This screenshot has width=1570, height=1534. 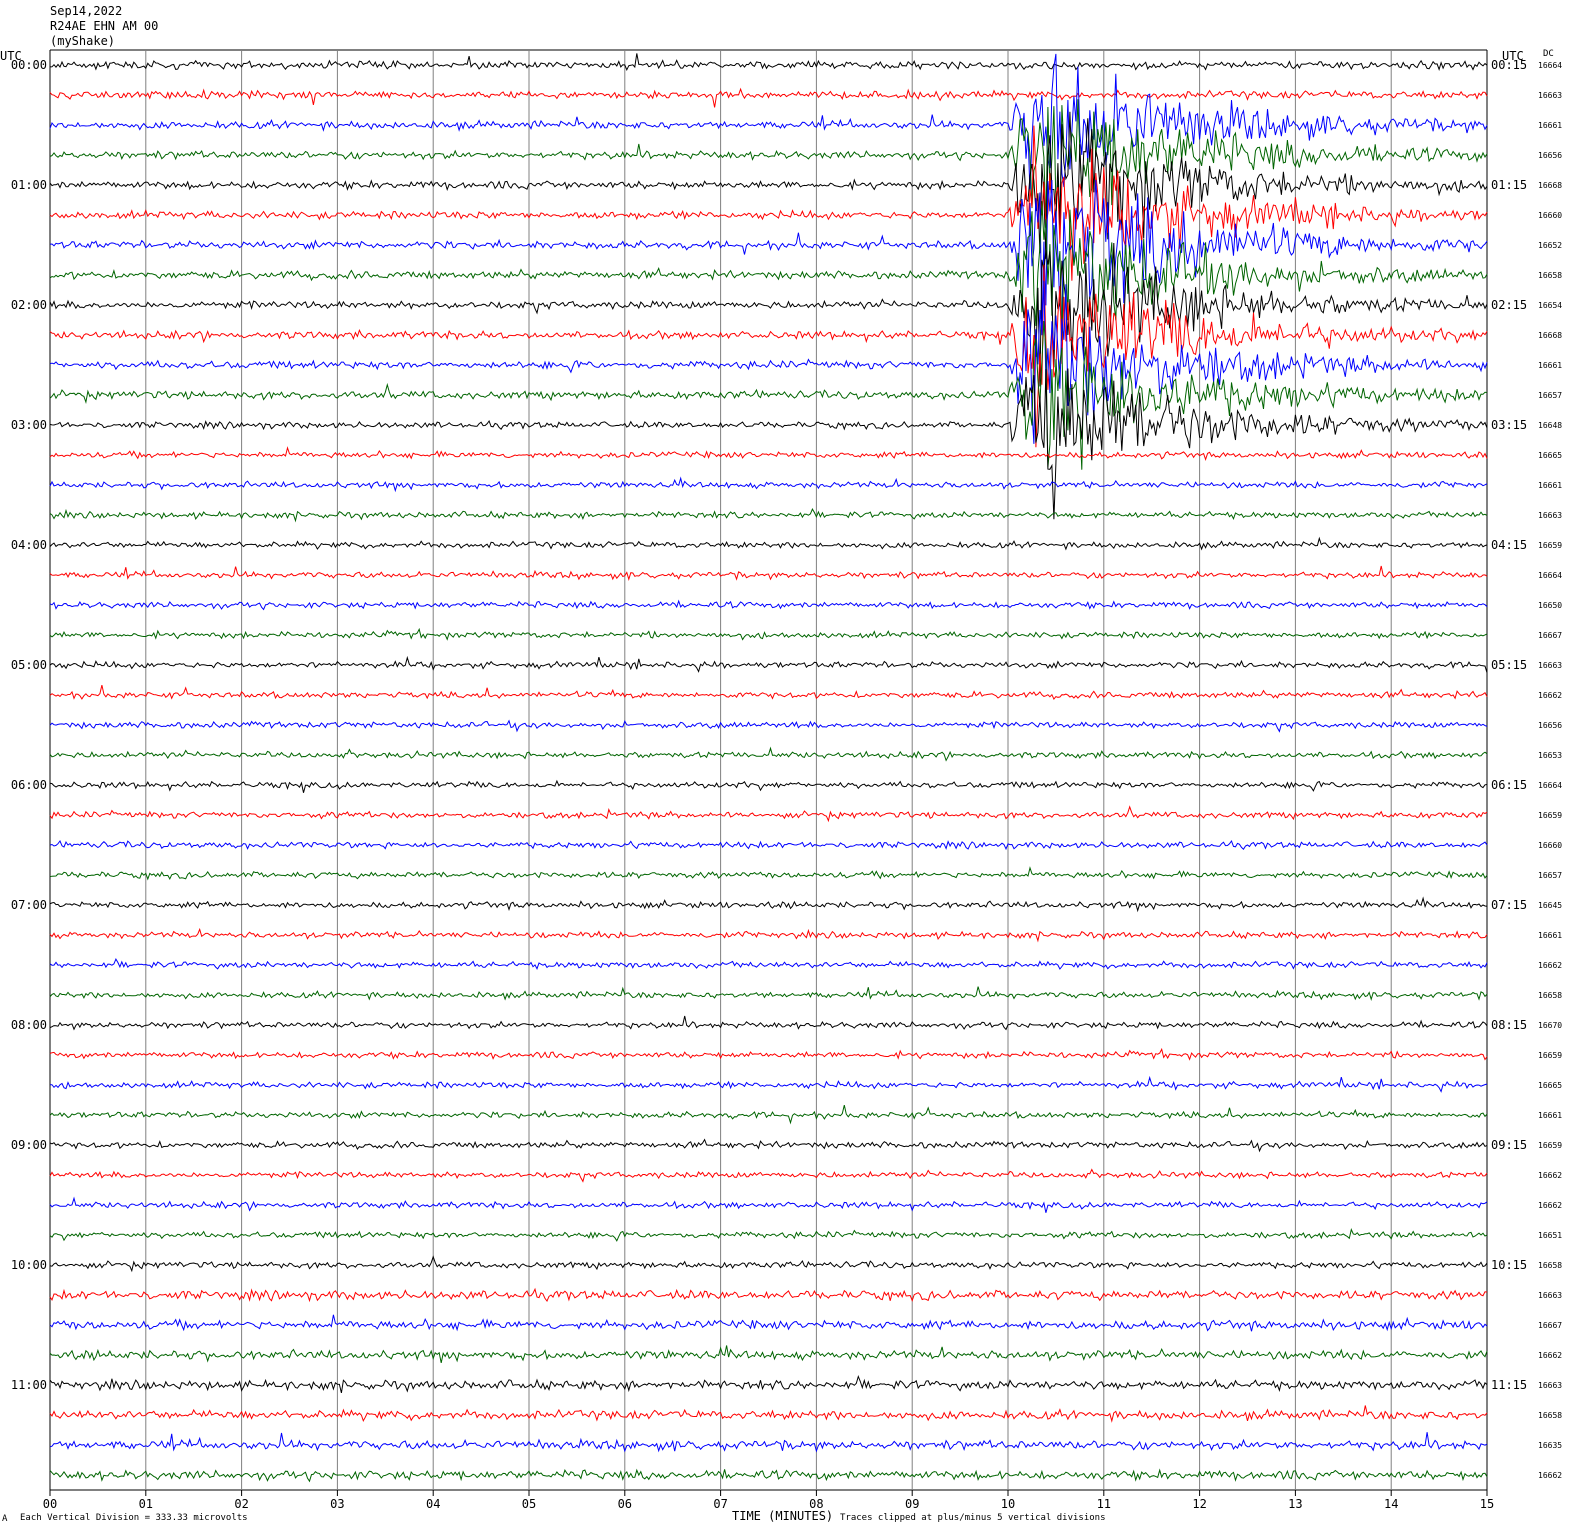 I want to click on x-tick-label: 14, so click(x=1391, y=1504).